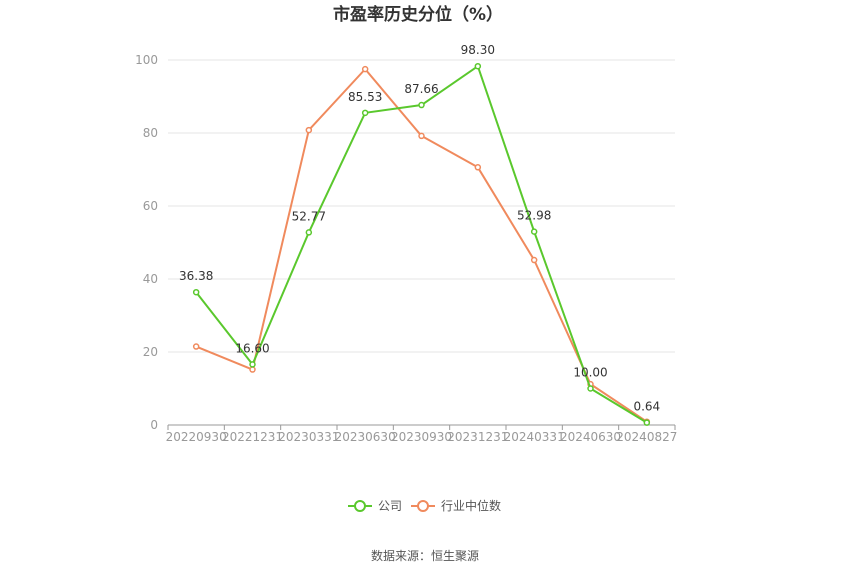  I want to click on y-tick-label: 0, so click(154, 425).